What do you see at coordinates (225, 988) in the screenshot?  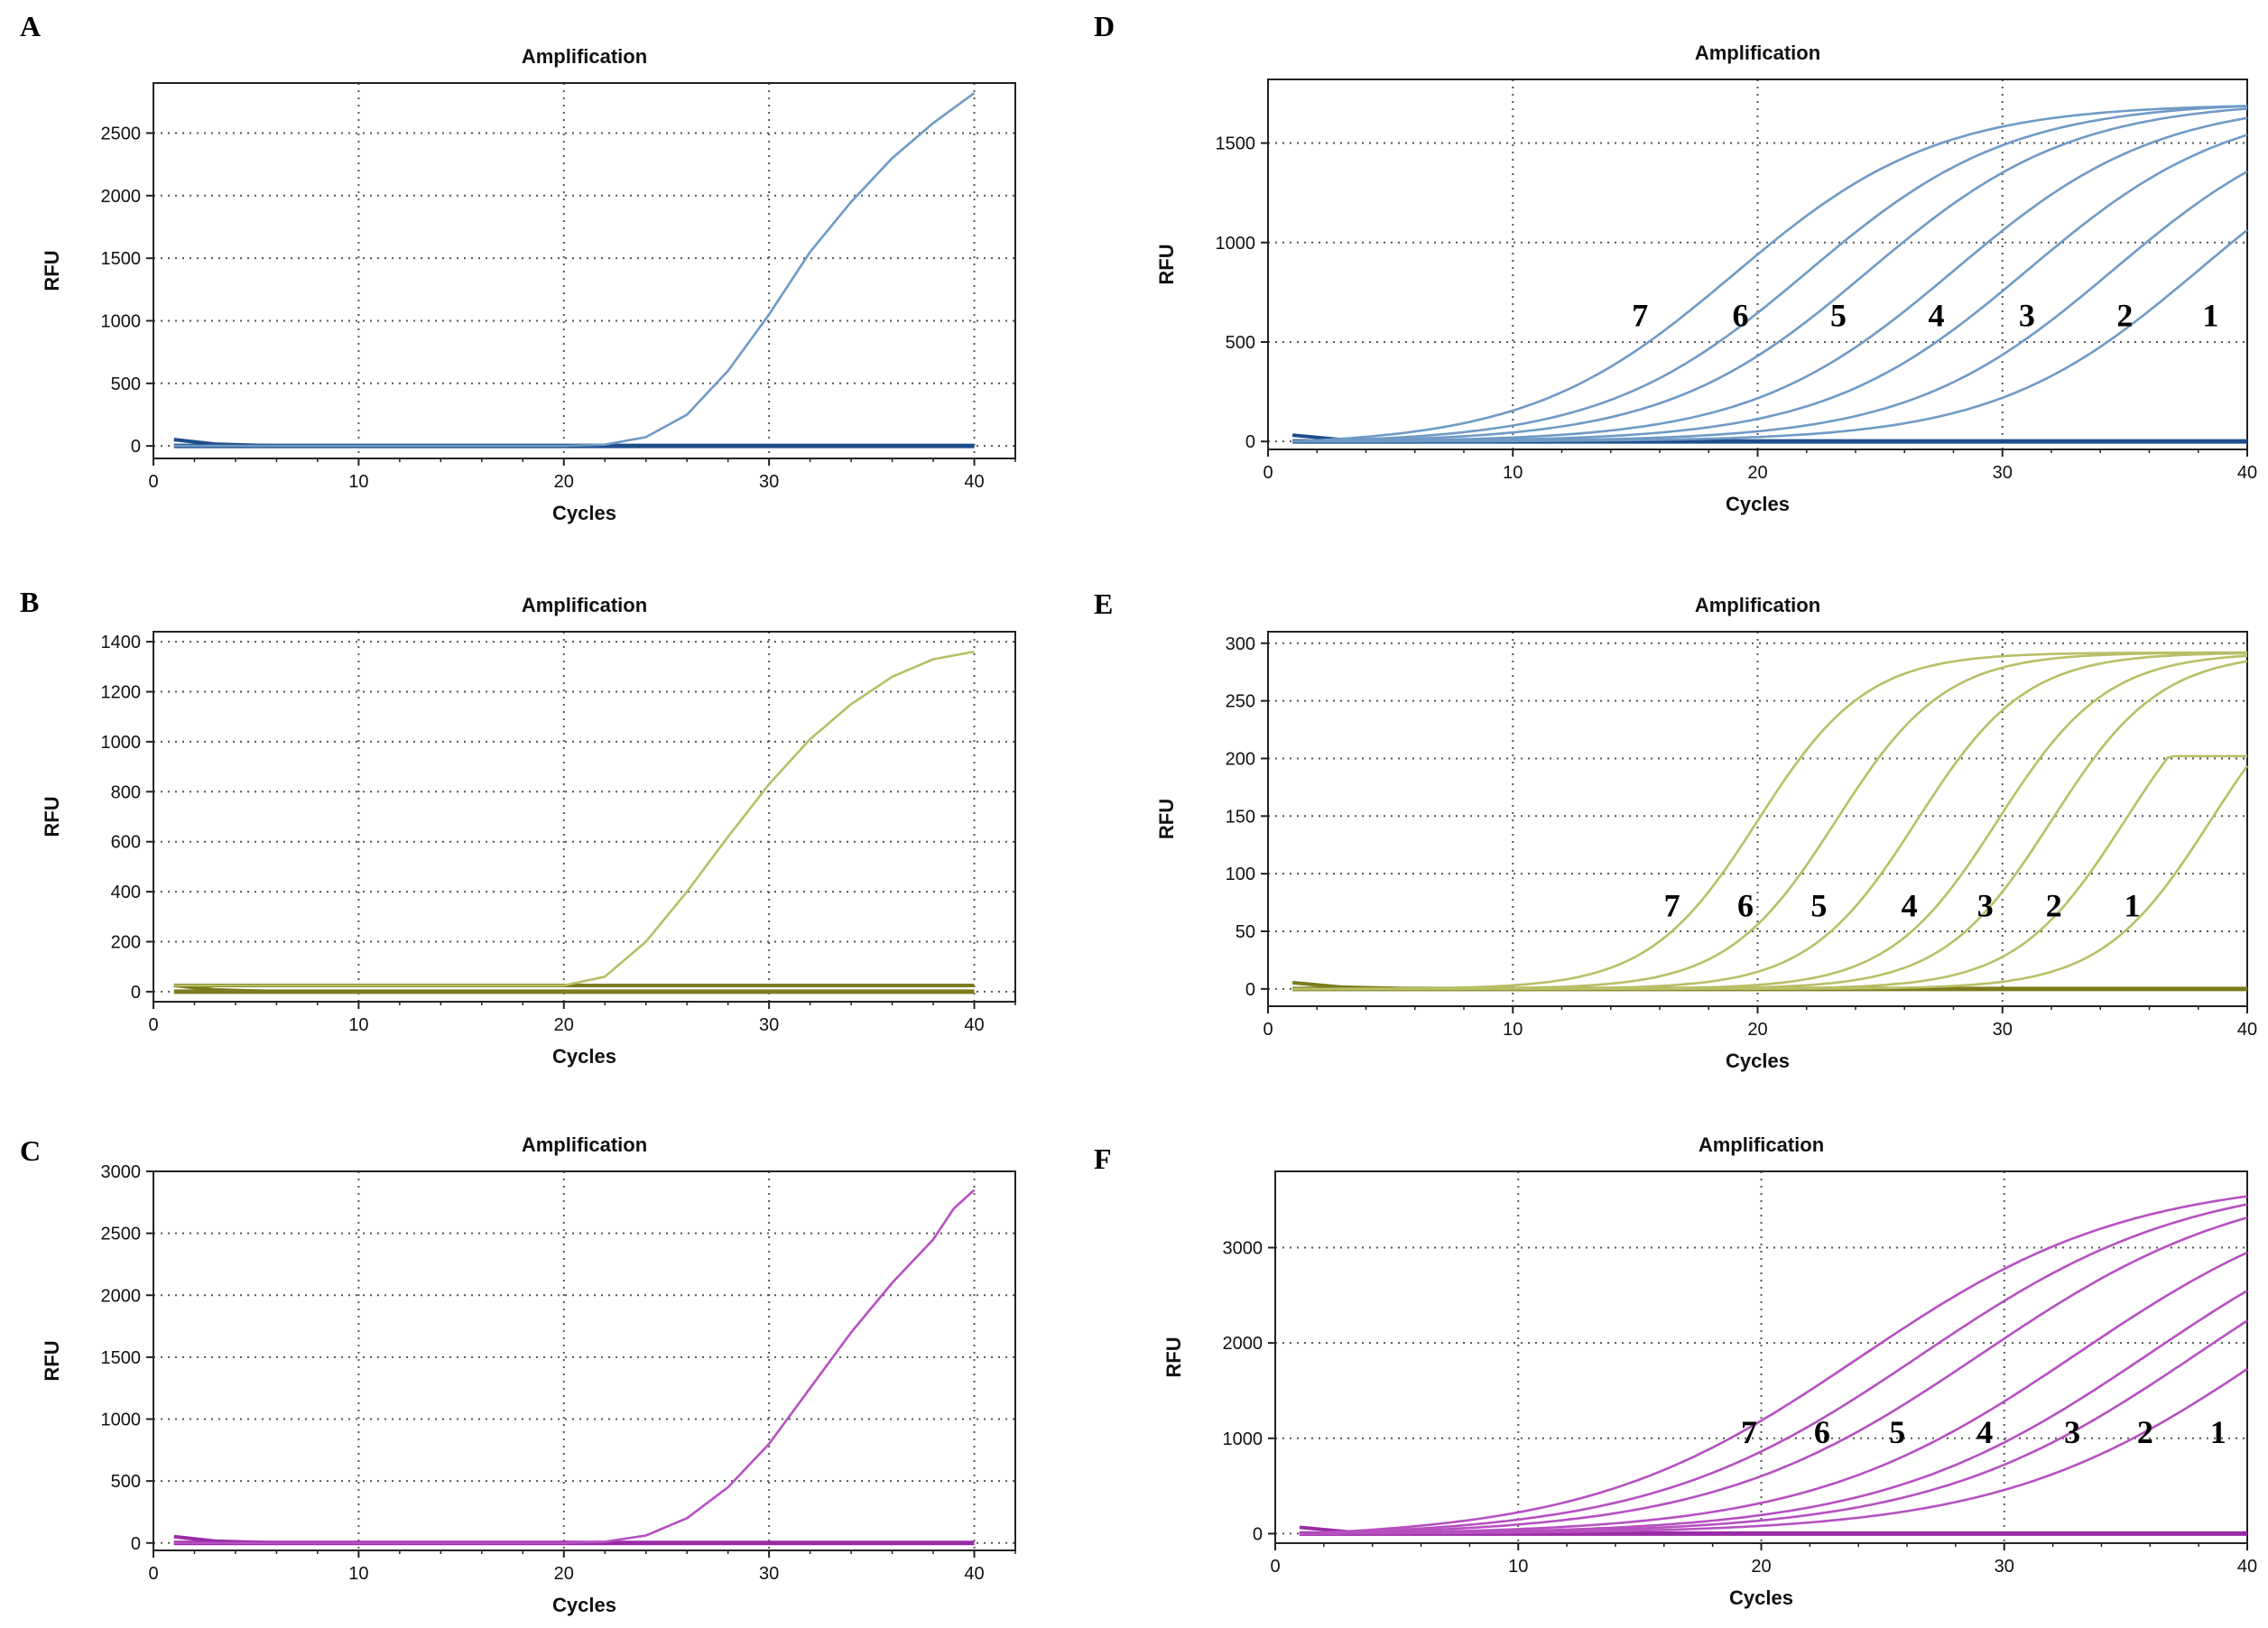 I see `baseline-start` at bounding box center [225, 988].